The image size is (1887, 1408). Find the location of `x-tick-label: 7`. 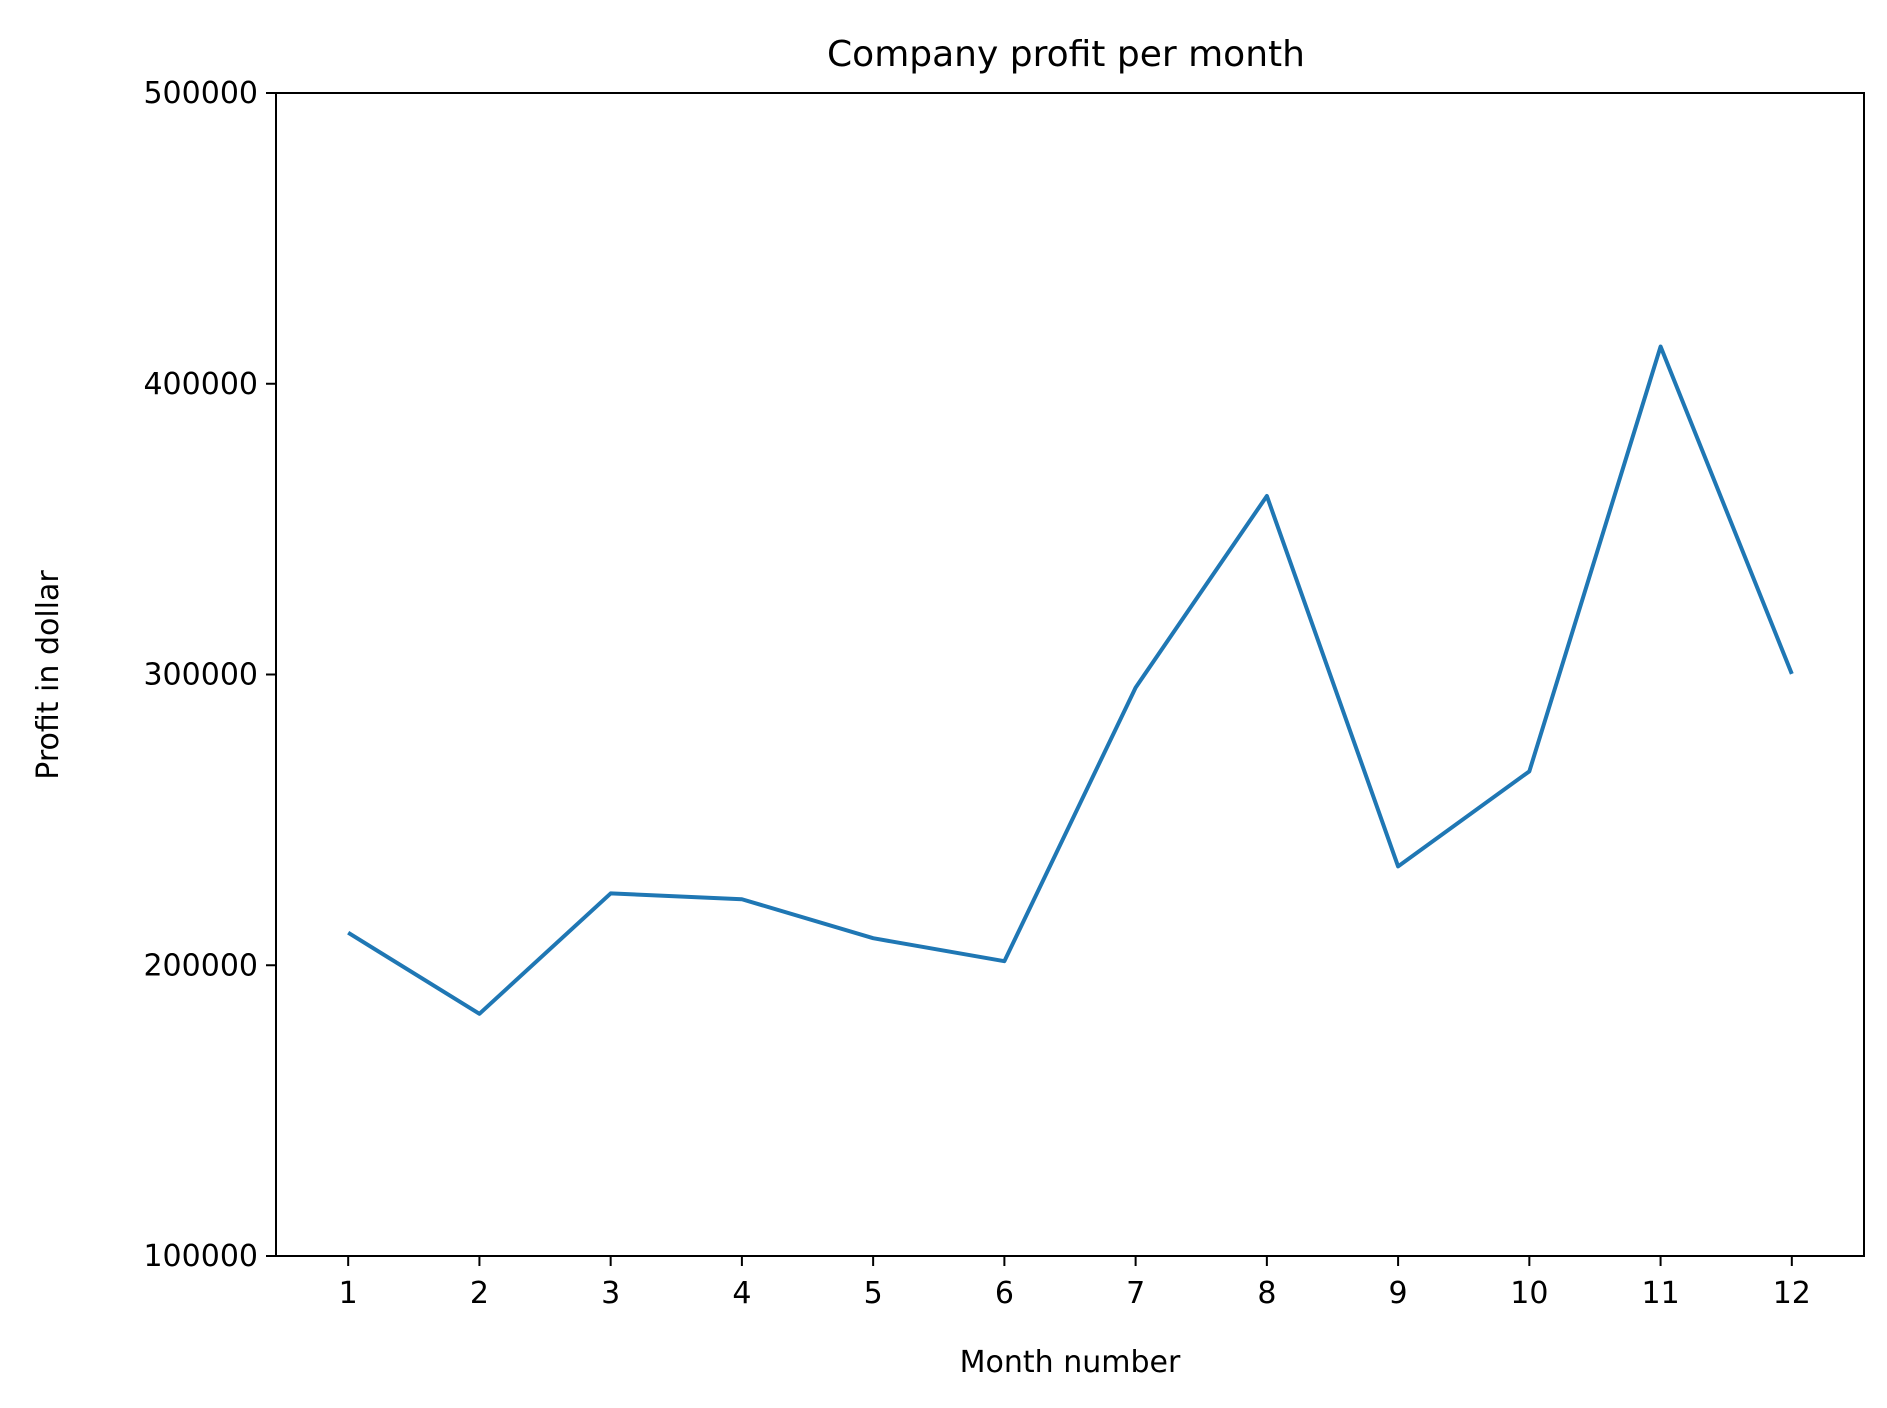

x-tick-label: 7 is located at coordinates (1135, 1293).